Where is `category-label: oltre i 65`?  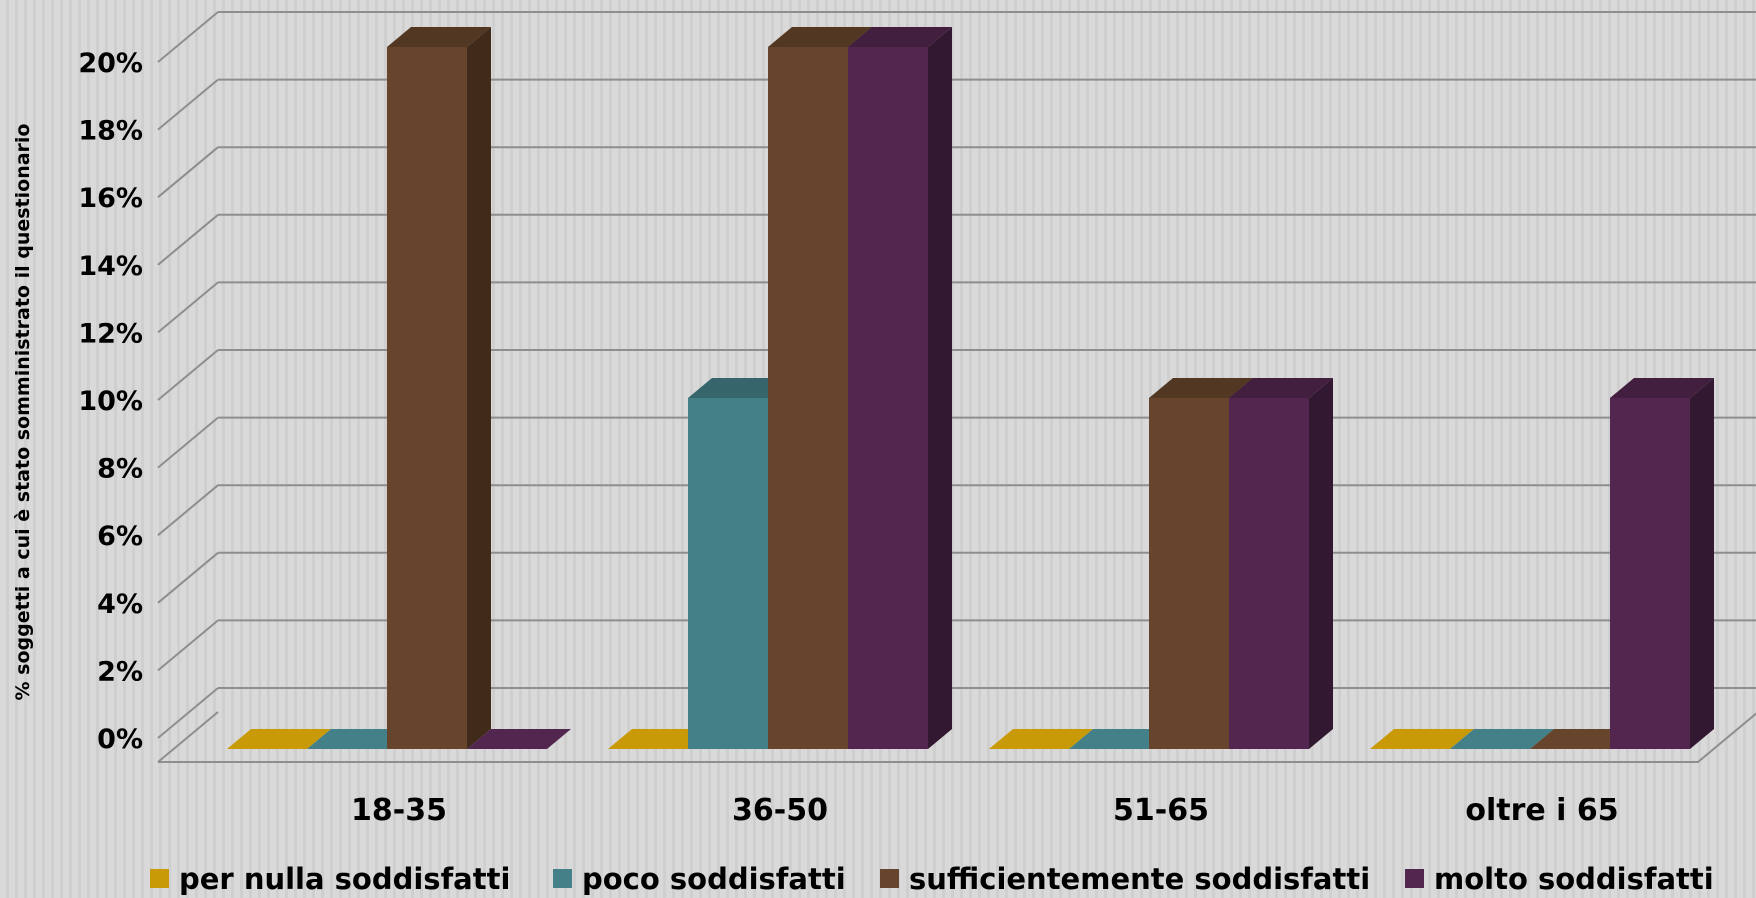
category-label: oltre i 65 is located at coordinates (1541, 810).